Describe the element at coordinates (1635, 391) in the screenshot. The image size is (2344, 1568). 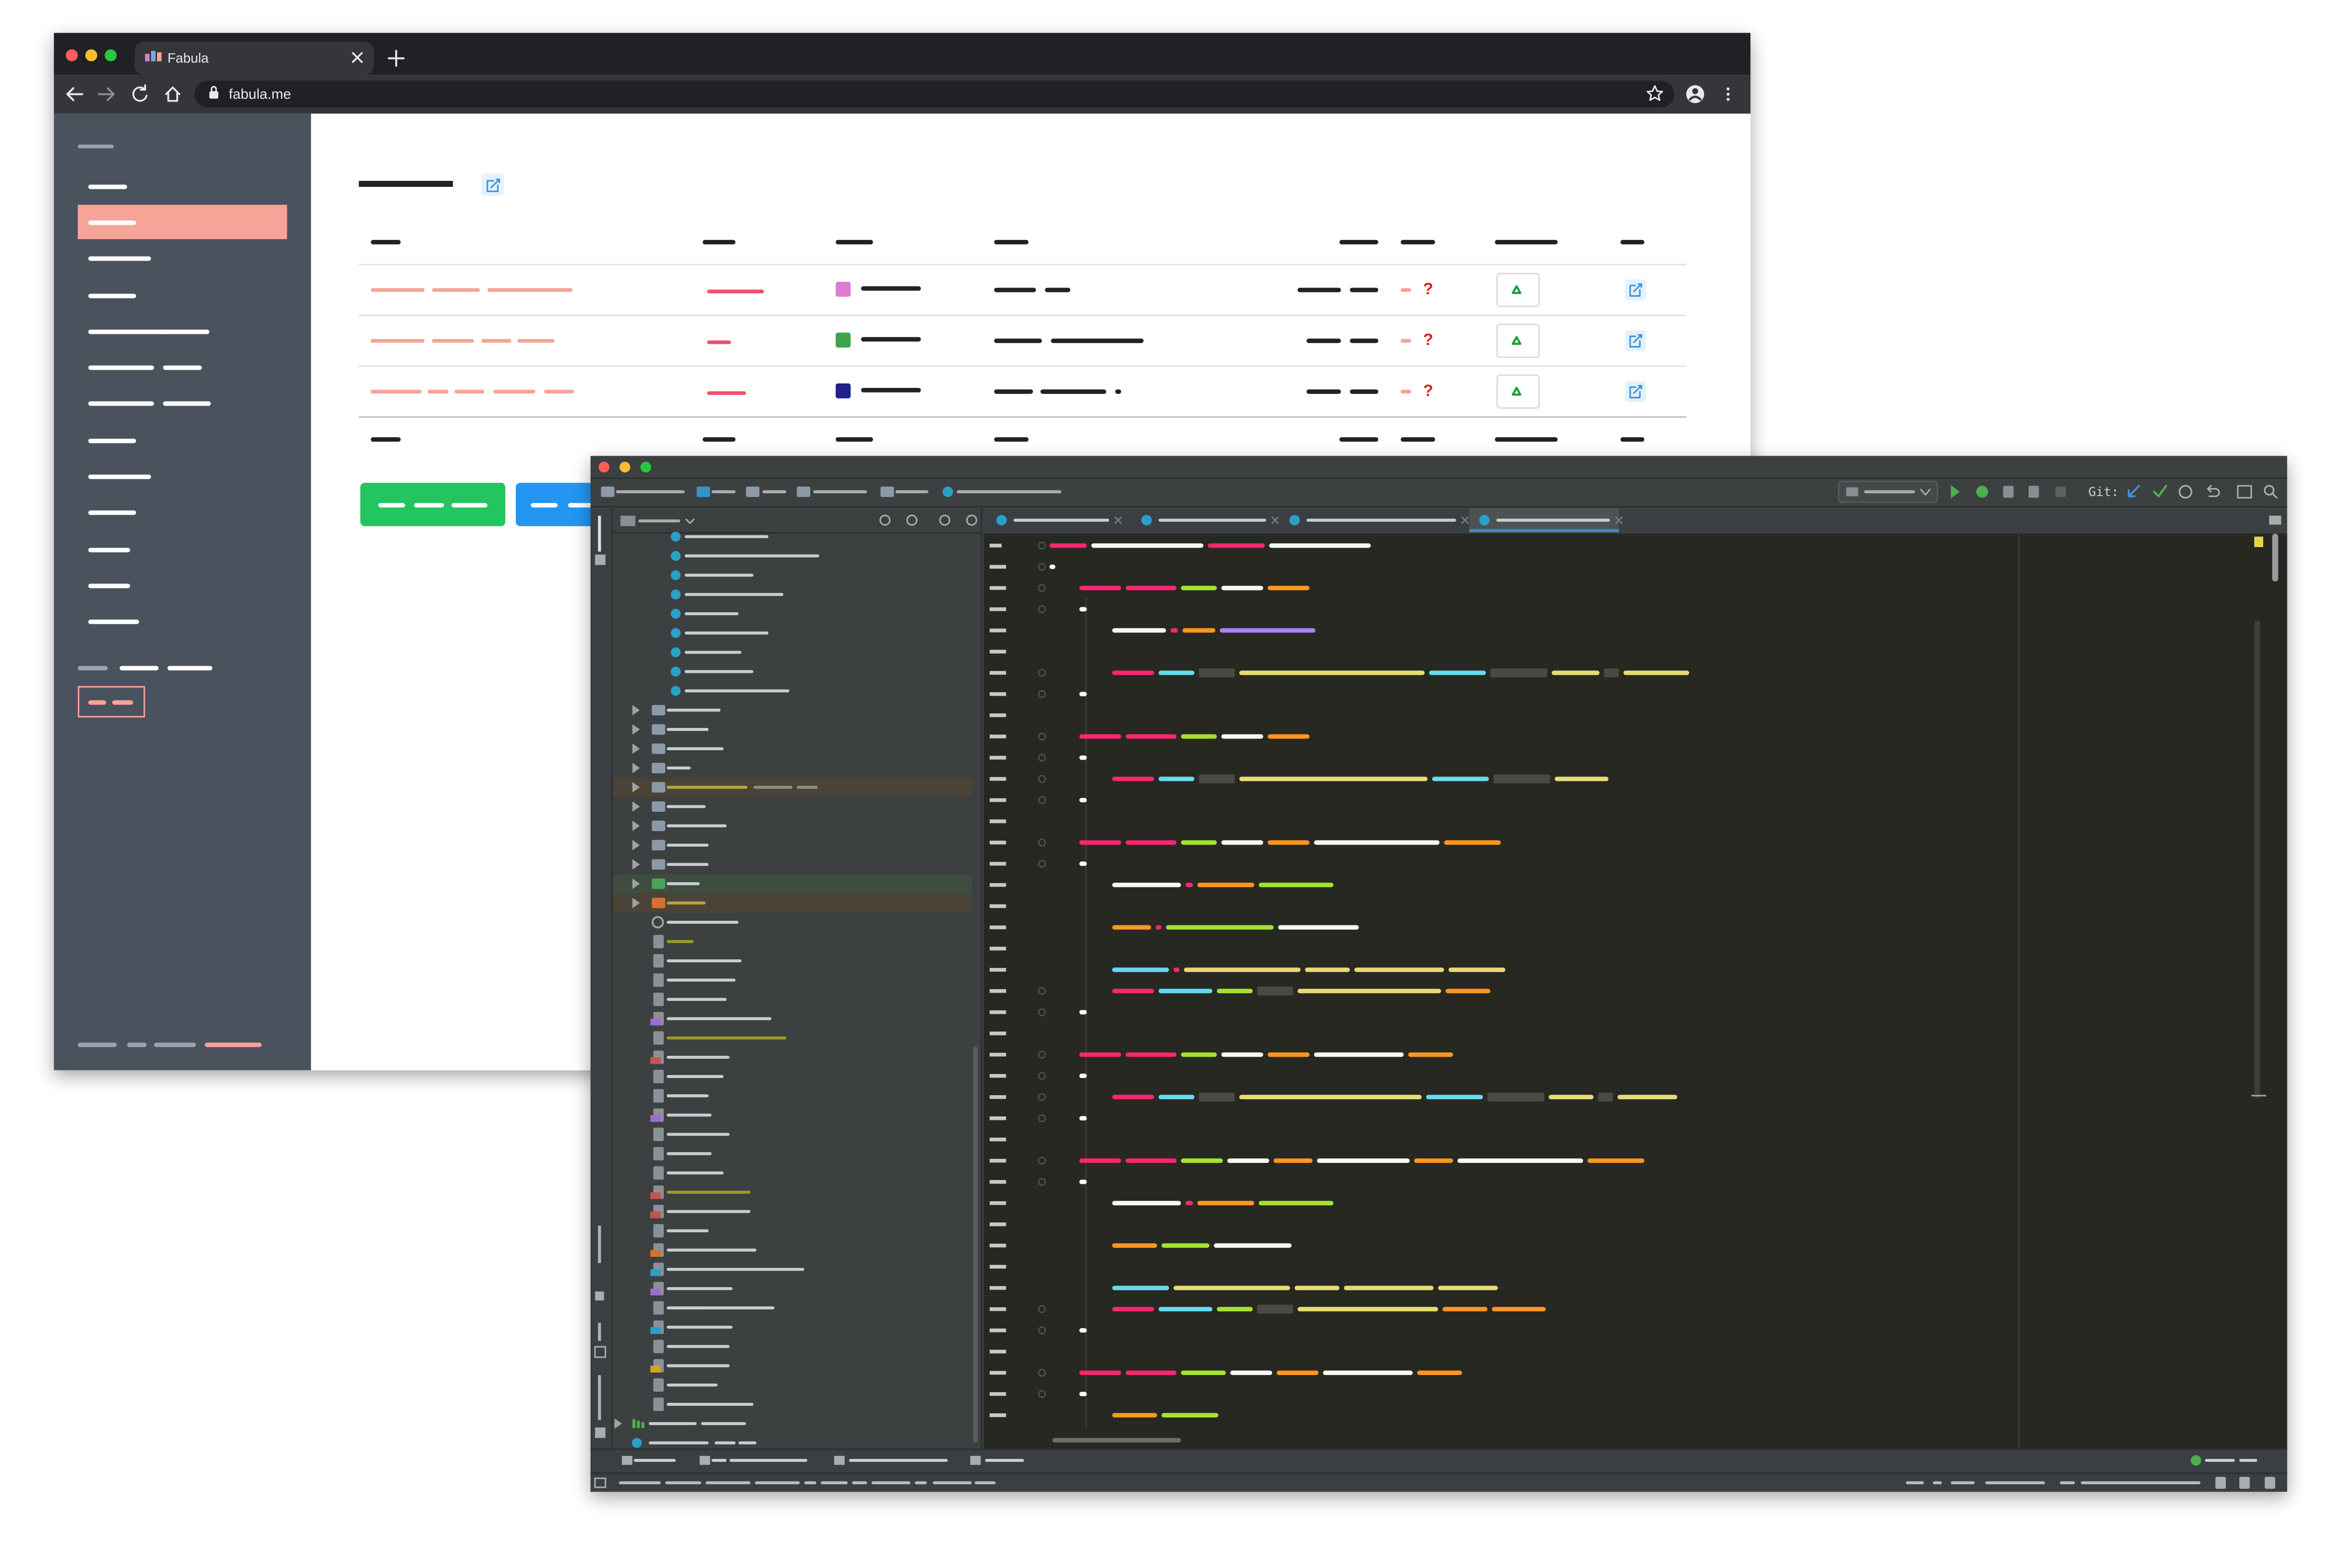
I see `edit-link-glyph` at that location.